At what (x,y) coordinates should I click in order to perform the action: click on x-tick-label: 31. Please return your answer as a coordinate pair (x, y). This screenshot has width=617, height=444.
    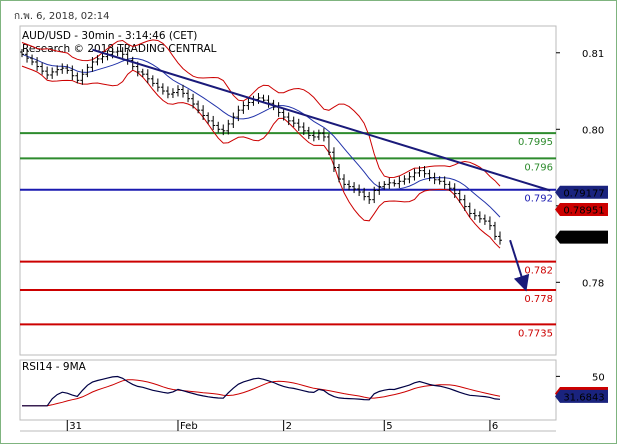
    Looking at the image, I should click on (75, 426).